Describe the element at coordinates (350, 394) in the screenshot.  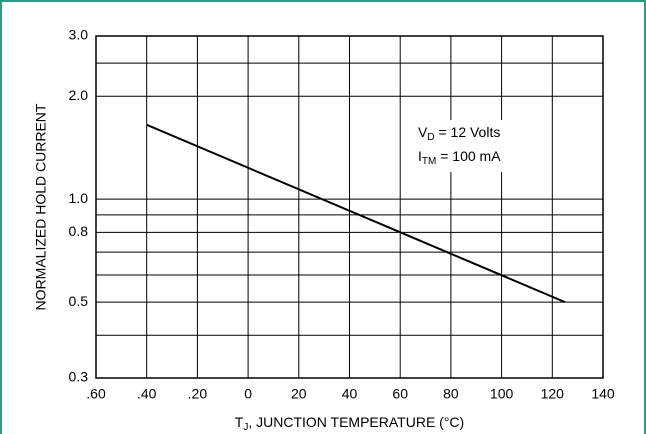
I see `x-tick-label: 40` at that location.